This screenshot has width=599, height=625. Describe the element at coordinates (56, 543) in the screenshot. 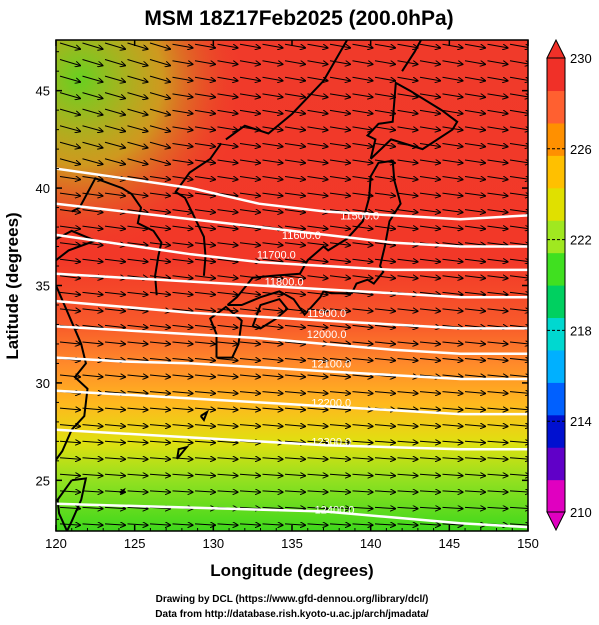

I see `x-tick-label: 120` at that location.